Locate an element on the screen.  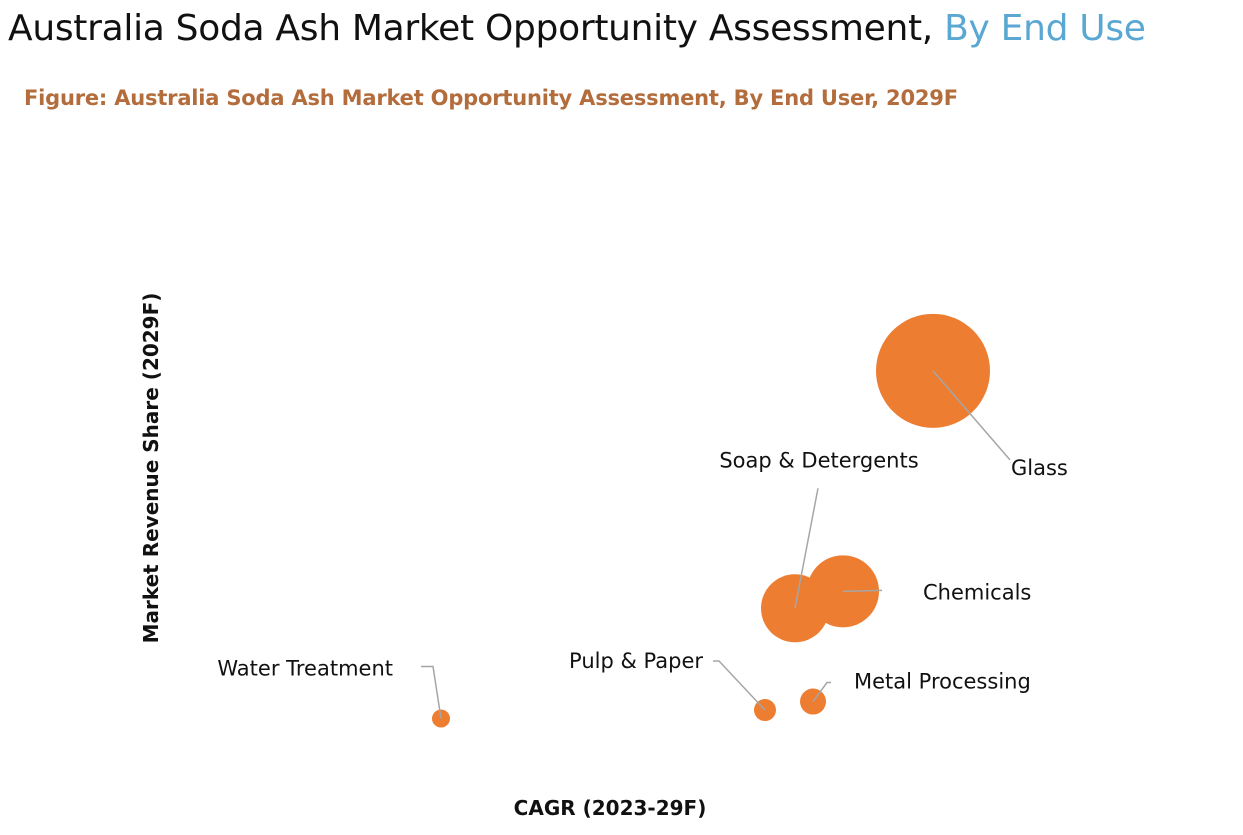
leader-line-metal-processing is located at coordinates (821, 692).